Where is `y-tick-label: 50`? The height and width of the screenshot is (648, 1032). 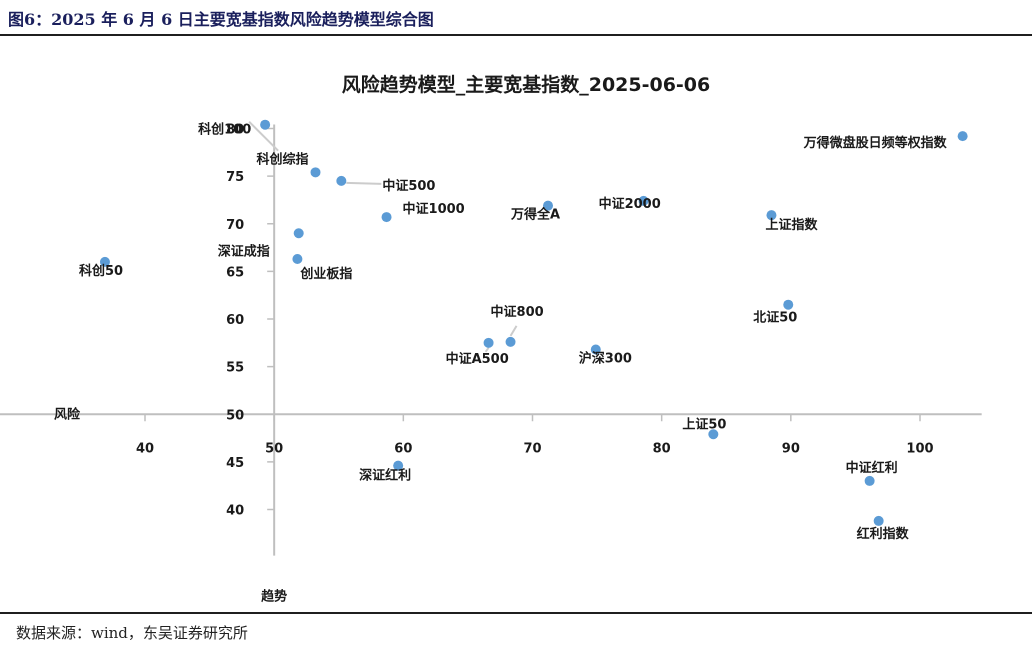 y-tick-label: 50 is located at coordinates (235, 415).